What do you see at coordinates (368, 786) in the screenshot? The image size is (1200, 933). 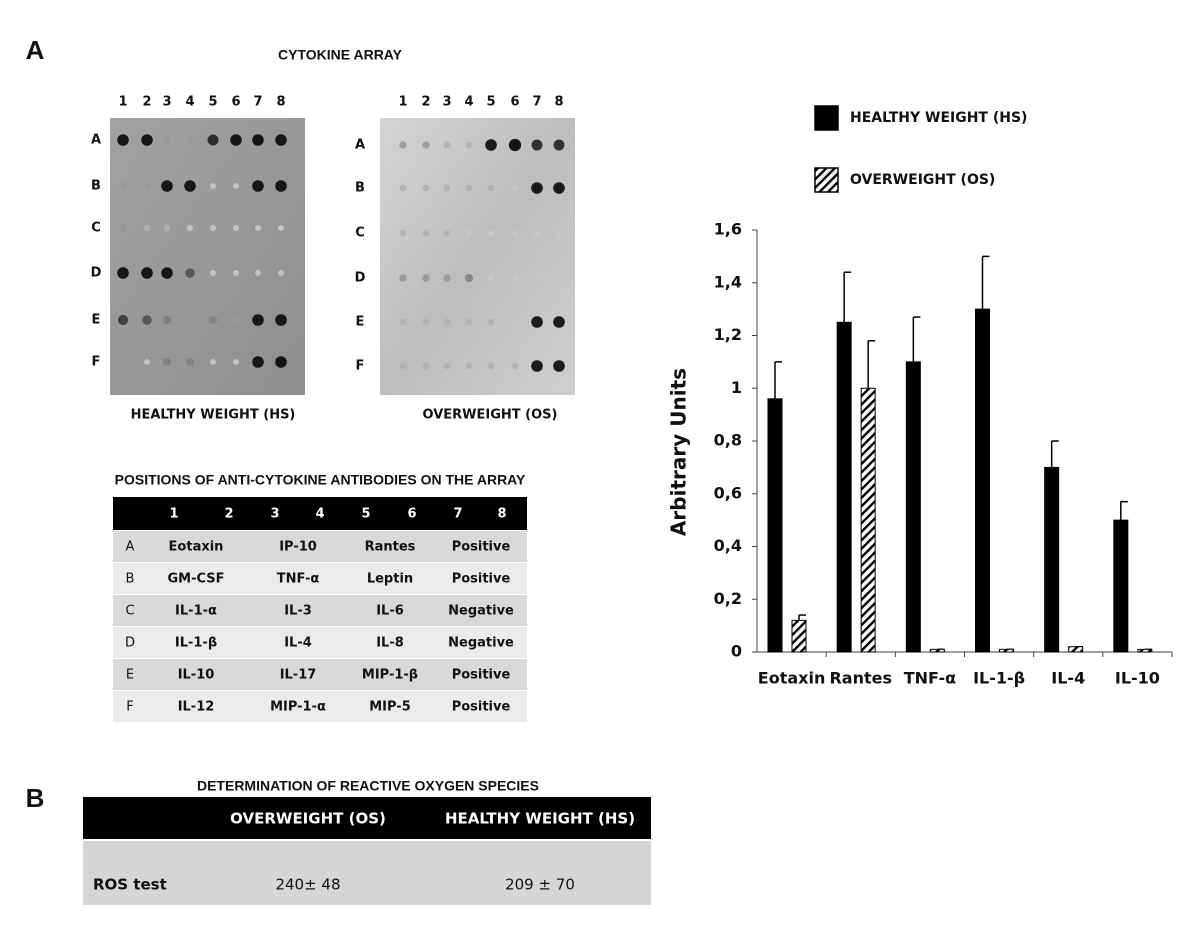 I see `table-title: DETERMINATION OF REACTIVE OXYGEN SPECIES` at bounding box center [368, 786].